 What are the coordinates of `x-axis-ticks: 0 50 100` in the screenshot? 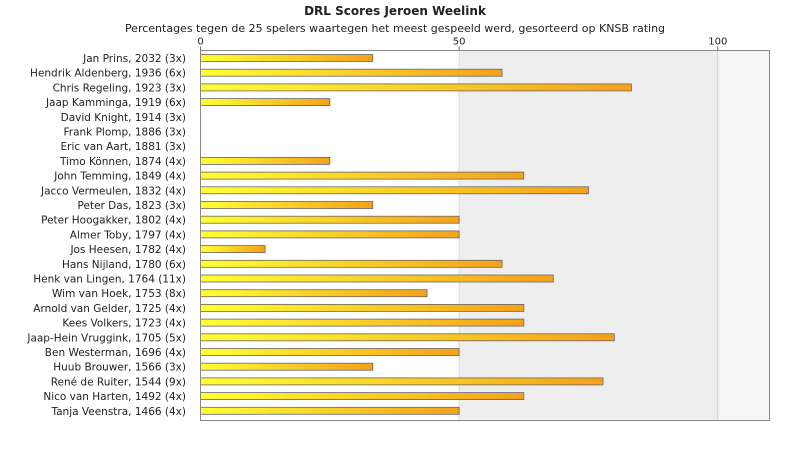 It's located at (462, 44).